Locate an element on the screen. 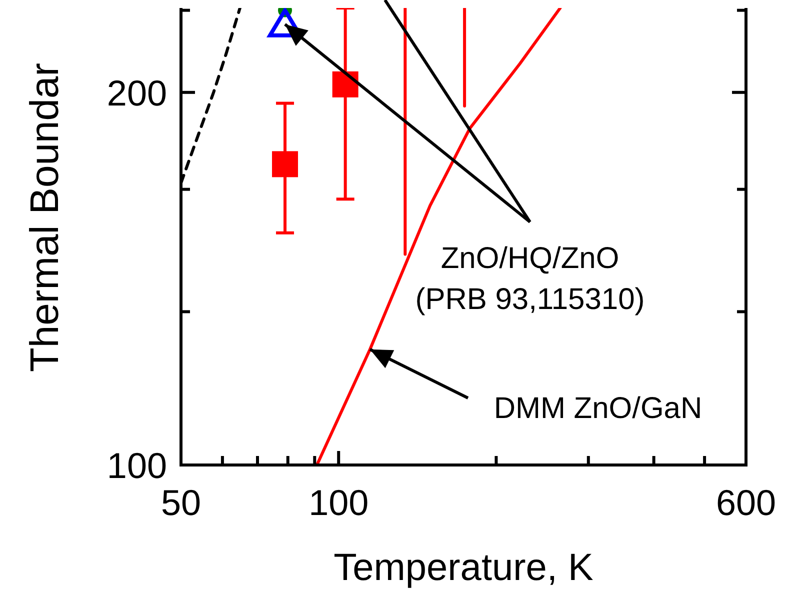 Image resolution: width=798 pixels, height=592 pixels. x-tick-label: 600 is located at coordinates (746, 502).